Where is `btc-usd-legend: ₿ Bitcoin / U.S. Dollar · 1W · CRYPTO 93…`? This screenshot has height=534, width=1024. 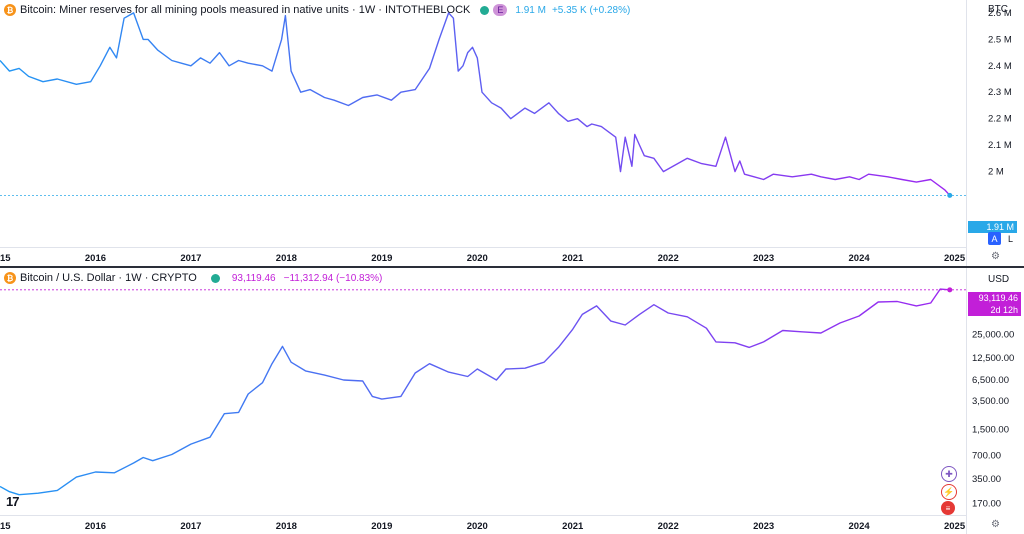
btc-usd-legend: ₿ Bitcoin / U.S. Dollar · 1W · CRYPTO 93… is located at coordinates (193, 278).